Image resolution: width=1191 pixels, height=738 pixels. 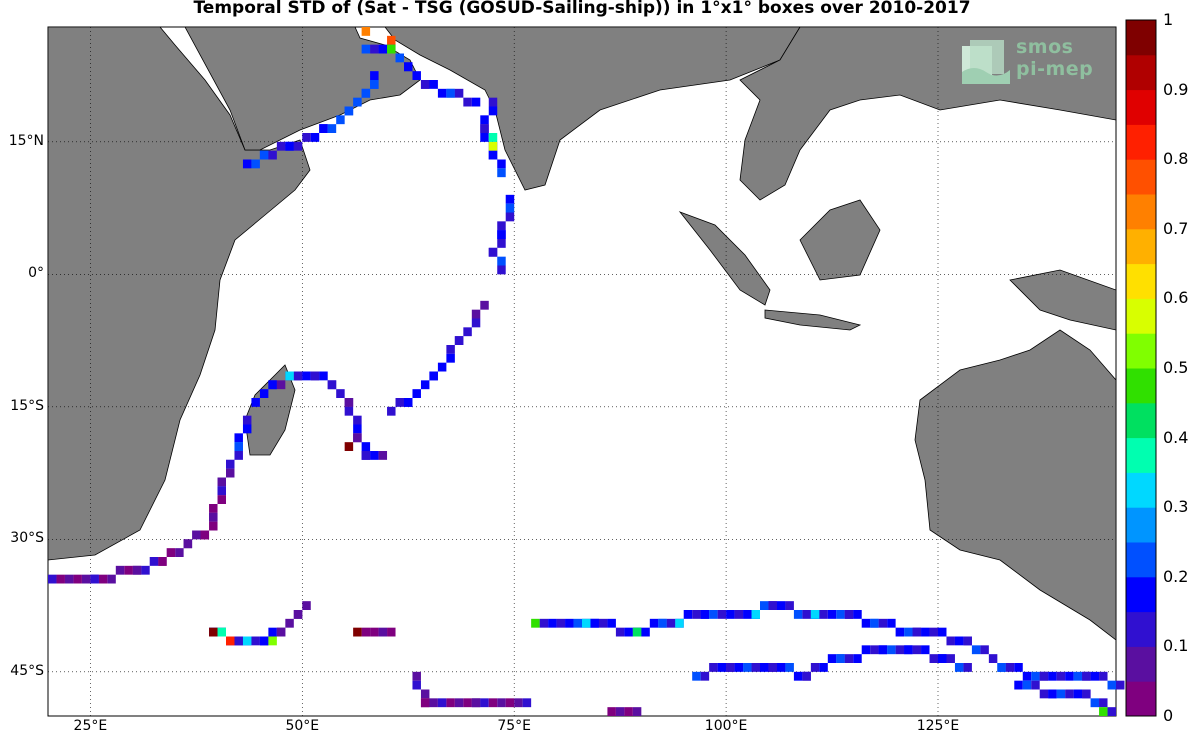 What do you see at coordinates (1141, 368) in the screenshot?
I see `colorbar-frame` at bounding box center [1141, 368].